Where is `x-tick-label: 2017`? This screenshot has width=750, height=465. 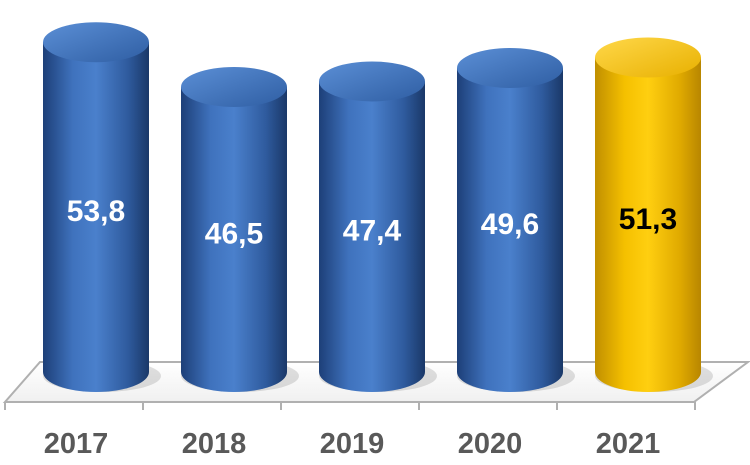 x-tick-label: 2017 is located at coordinates (76, 444).